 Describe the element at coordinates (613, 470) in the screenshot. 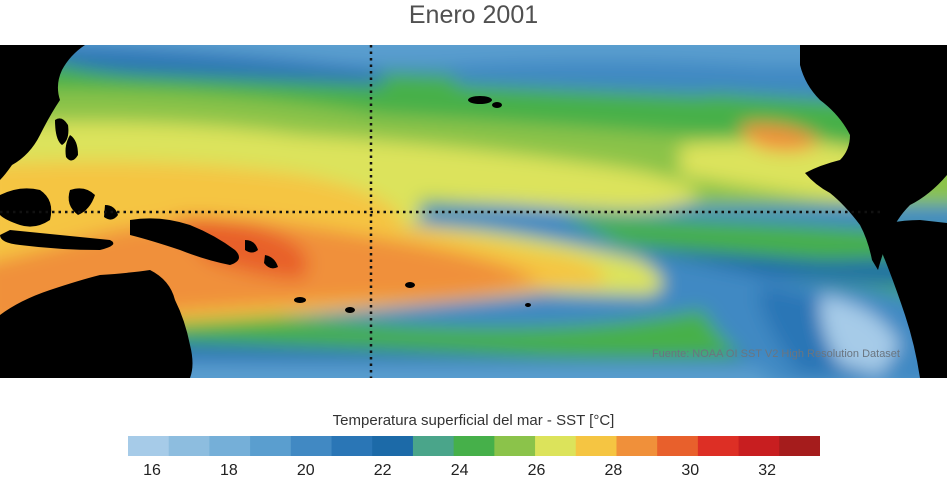

I see `colorbar-tick-label: 28` at that location.